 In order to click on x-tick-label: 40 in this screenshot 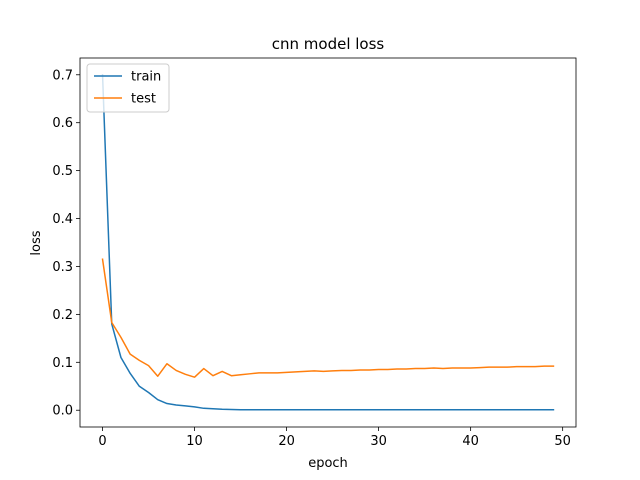, I will do `click(470, 441)`.